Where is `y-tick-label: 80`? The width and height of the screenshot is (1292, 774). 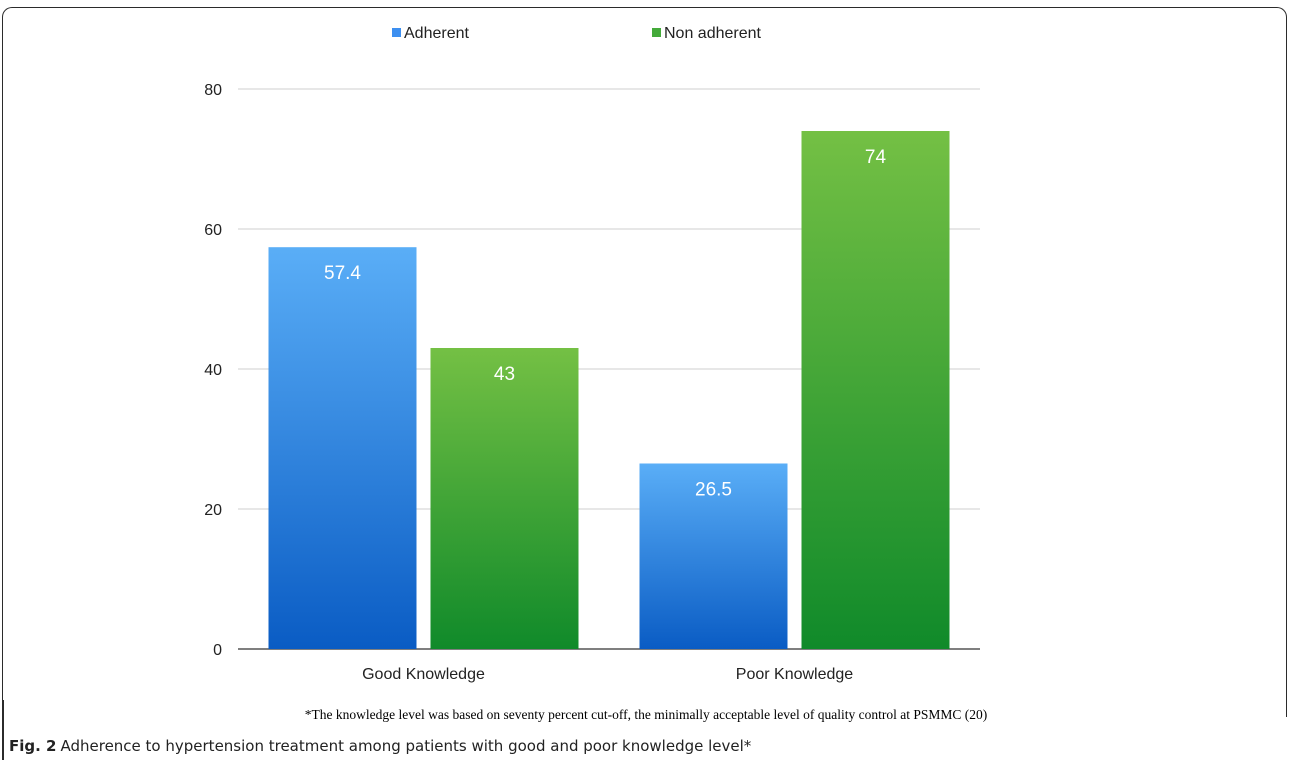 y-tick-label: 80 is located at coordinates (213, 90).